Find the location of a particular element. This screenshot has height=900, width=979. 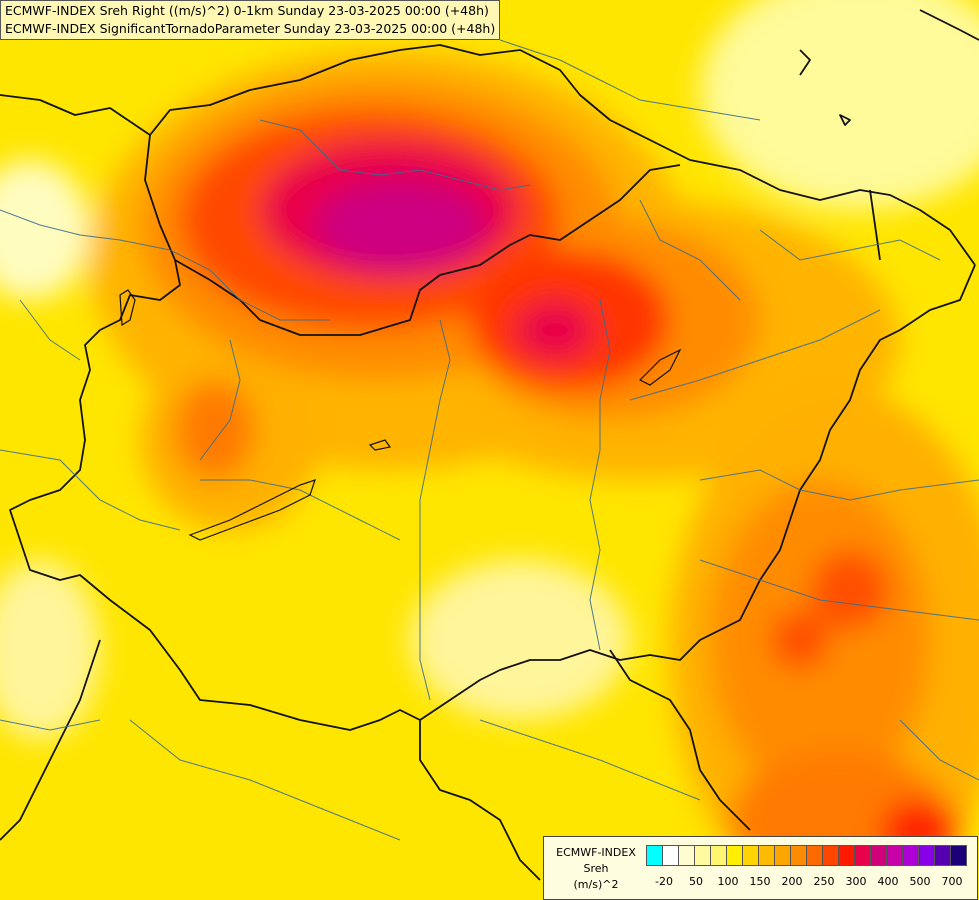

legend-title-units: (m/s)^2 is located at coordinates (596, 884).